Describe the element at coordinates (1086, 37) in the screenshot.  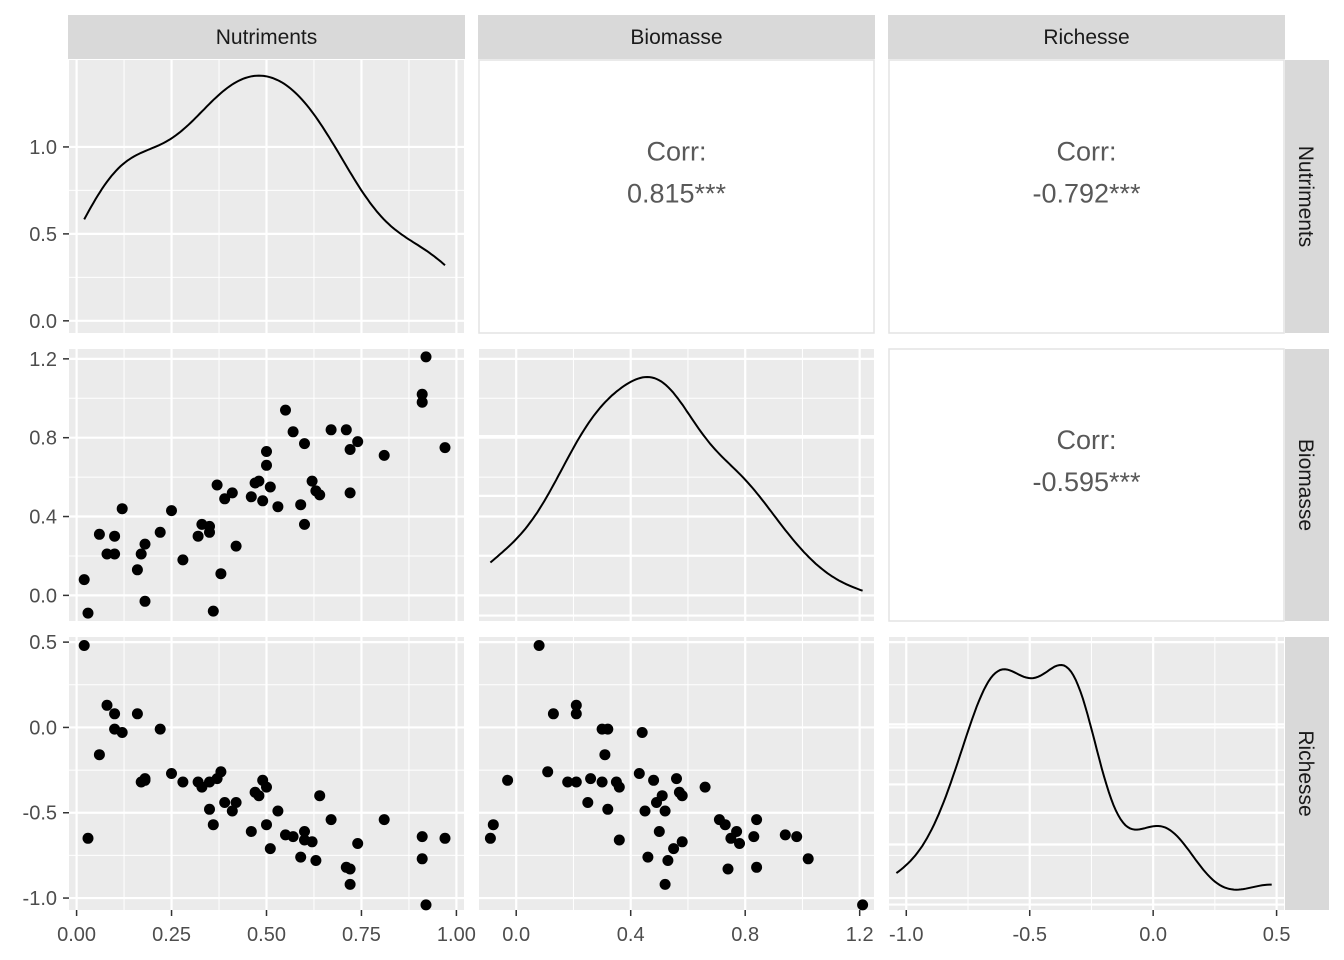
I see `column-strip-richesse` at that location.